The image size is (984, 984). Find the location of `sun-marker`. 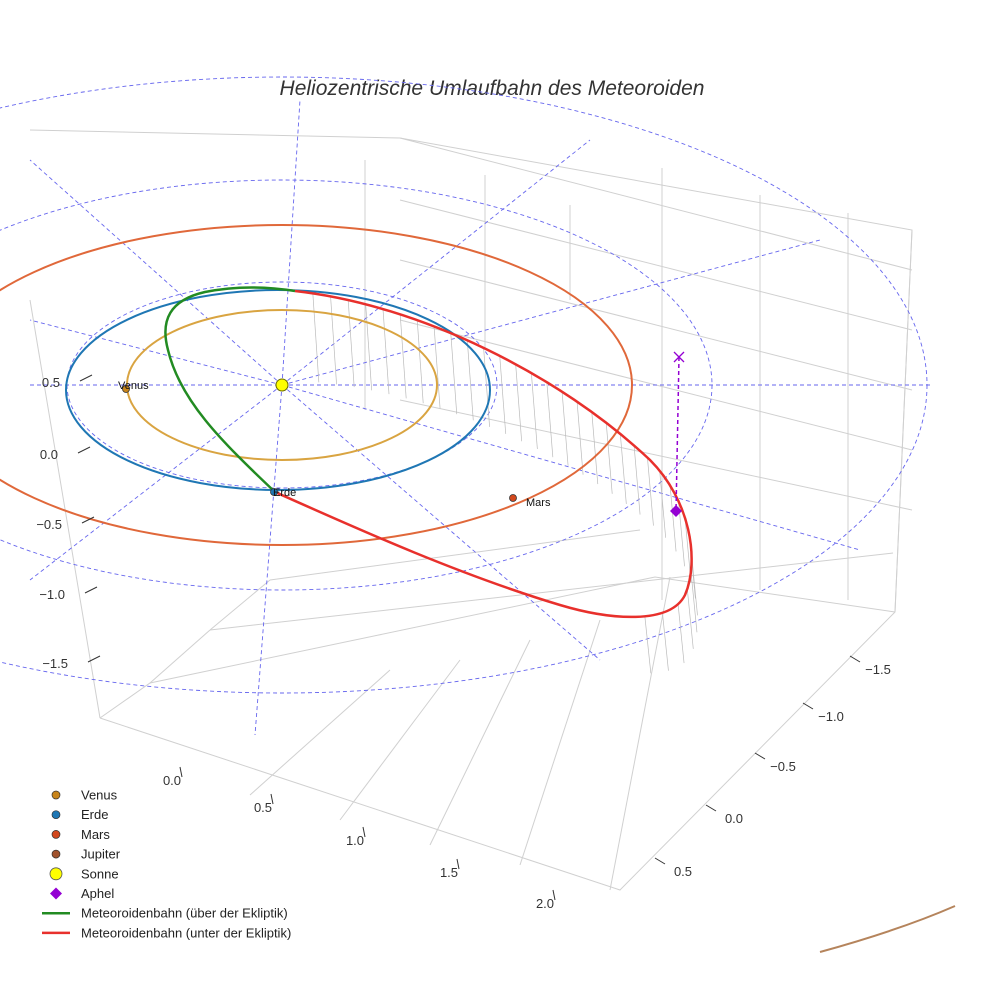

sun-marker is located at coordinates (282, 385).